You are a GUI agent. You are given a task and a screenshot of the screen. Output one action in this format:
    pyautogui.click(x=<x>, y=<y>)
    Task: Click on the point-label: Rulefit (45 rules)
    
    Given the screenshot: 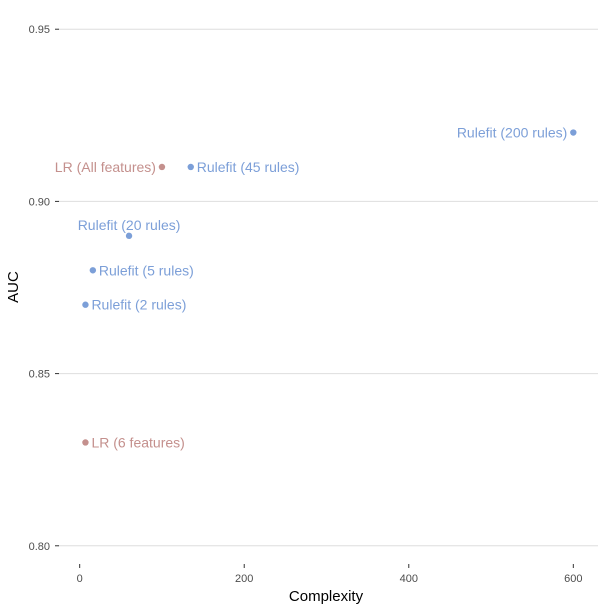 What is the action you would take?
    pyautogui.click(x=248, y=167)
    